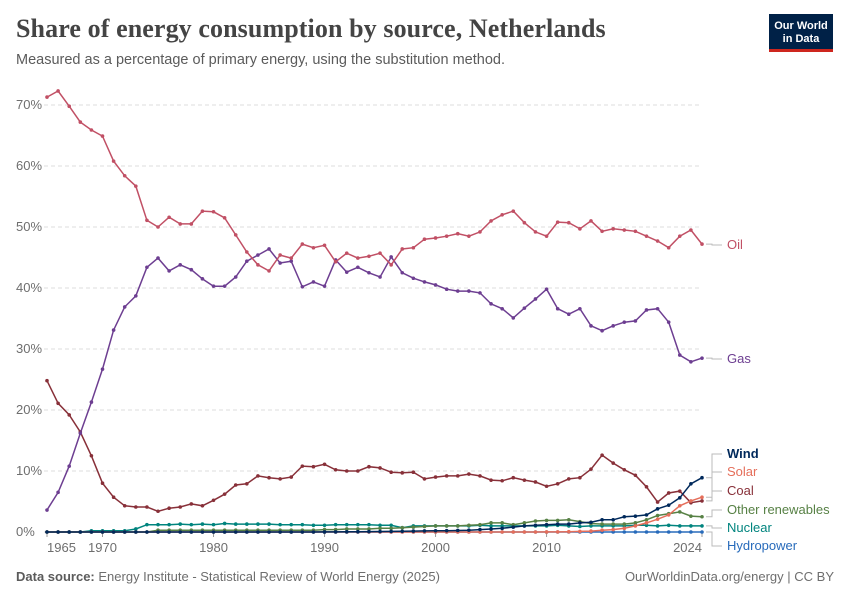 The width and height of the screenshot is (850, 600). I want to click on series-line-nuclear, so click(374, 527).